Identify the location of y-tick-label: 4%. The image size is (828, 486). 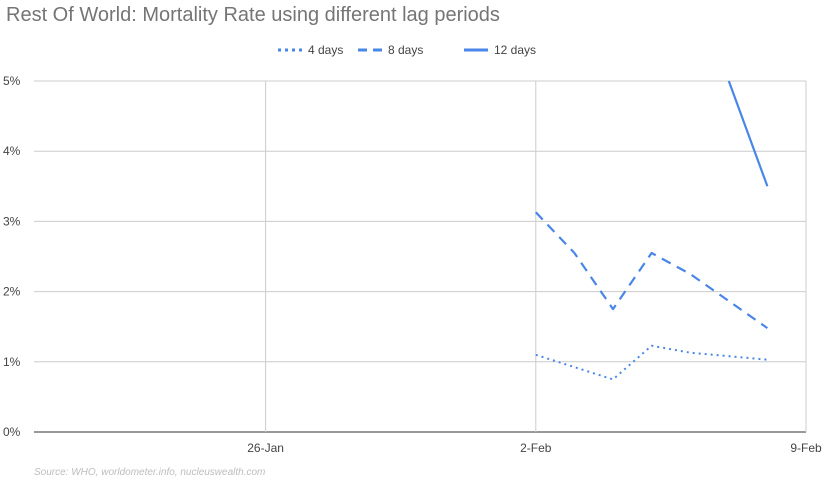
(12, 151).